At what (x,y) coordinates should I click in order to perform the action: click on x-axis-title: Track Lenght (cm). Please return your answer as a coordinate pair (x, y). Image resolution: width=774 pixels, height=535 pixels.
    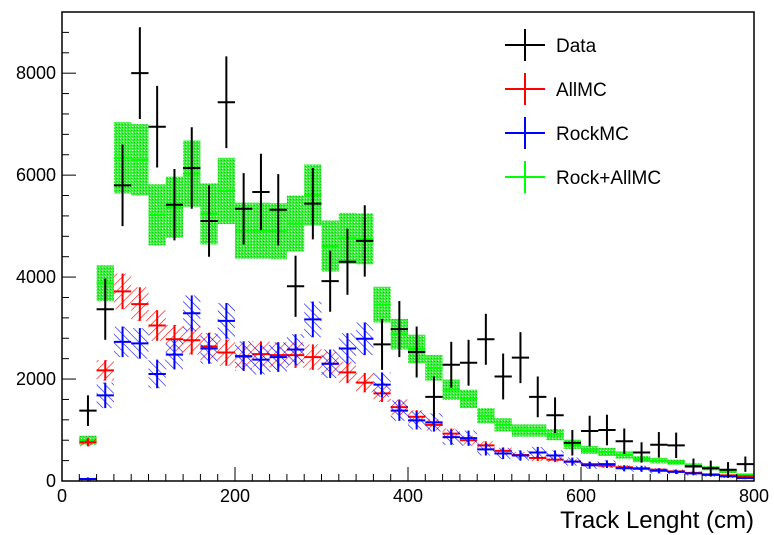
    Looking at the image, I should click on (657, 520).